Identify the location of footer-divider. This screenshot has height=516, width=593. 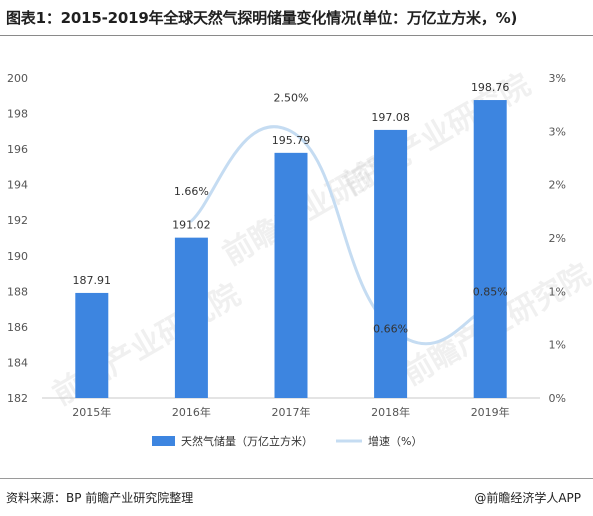
(296, 478).